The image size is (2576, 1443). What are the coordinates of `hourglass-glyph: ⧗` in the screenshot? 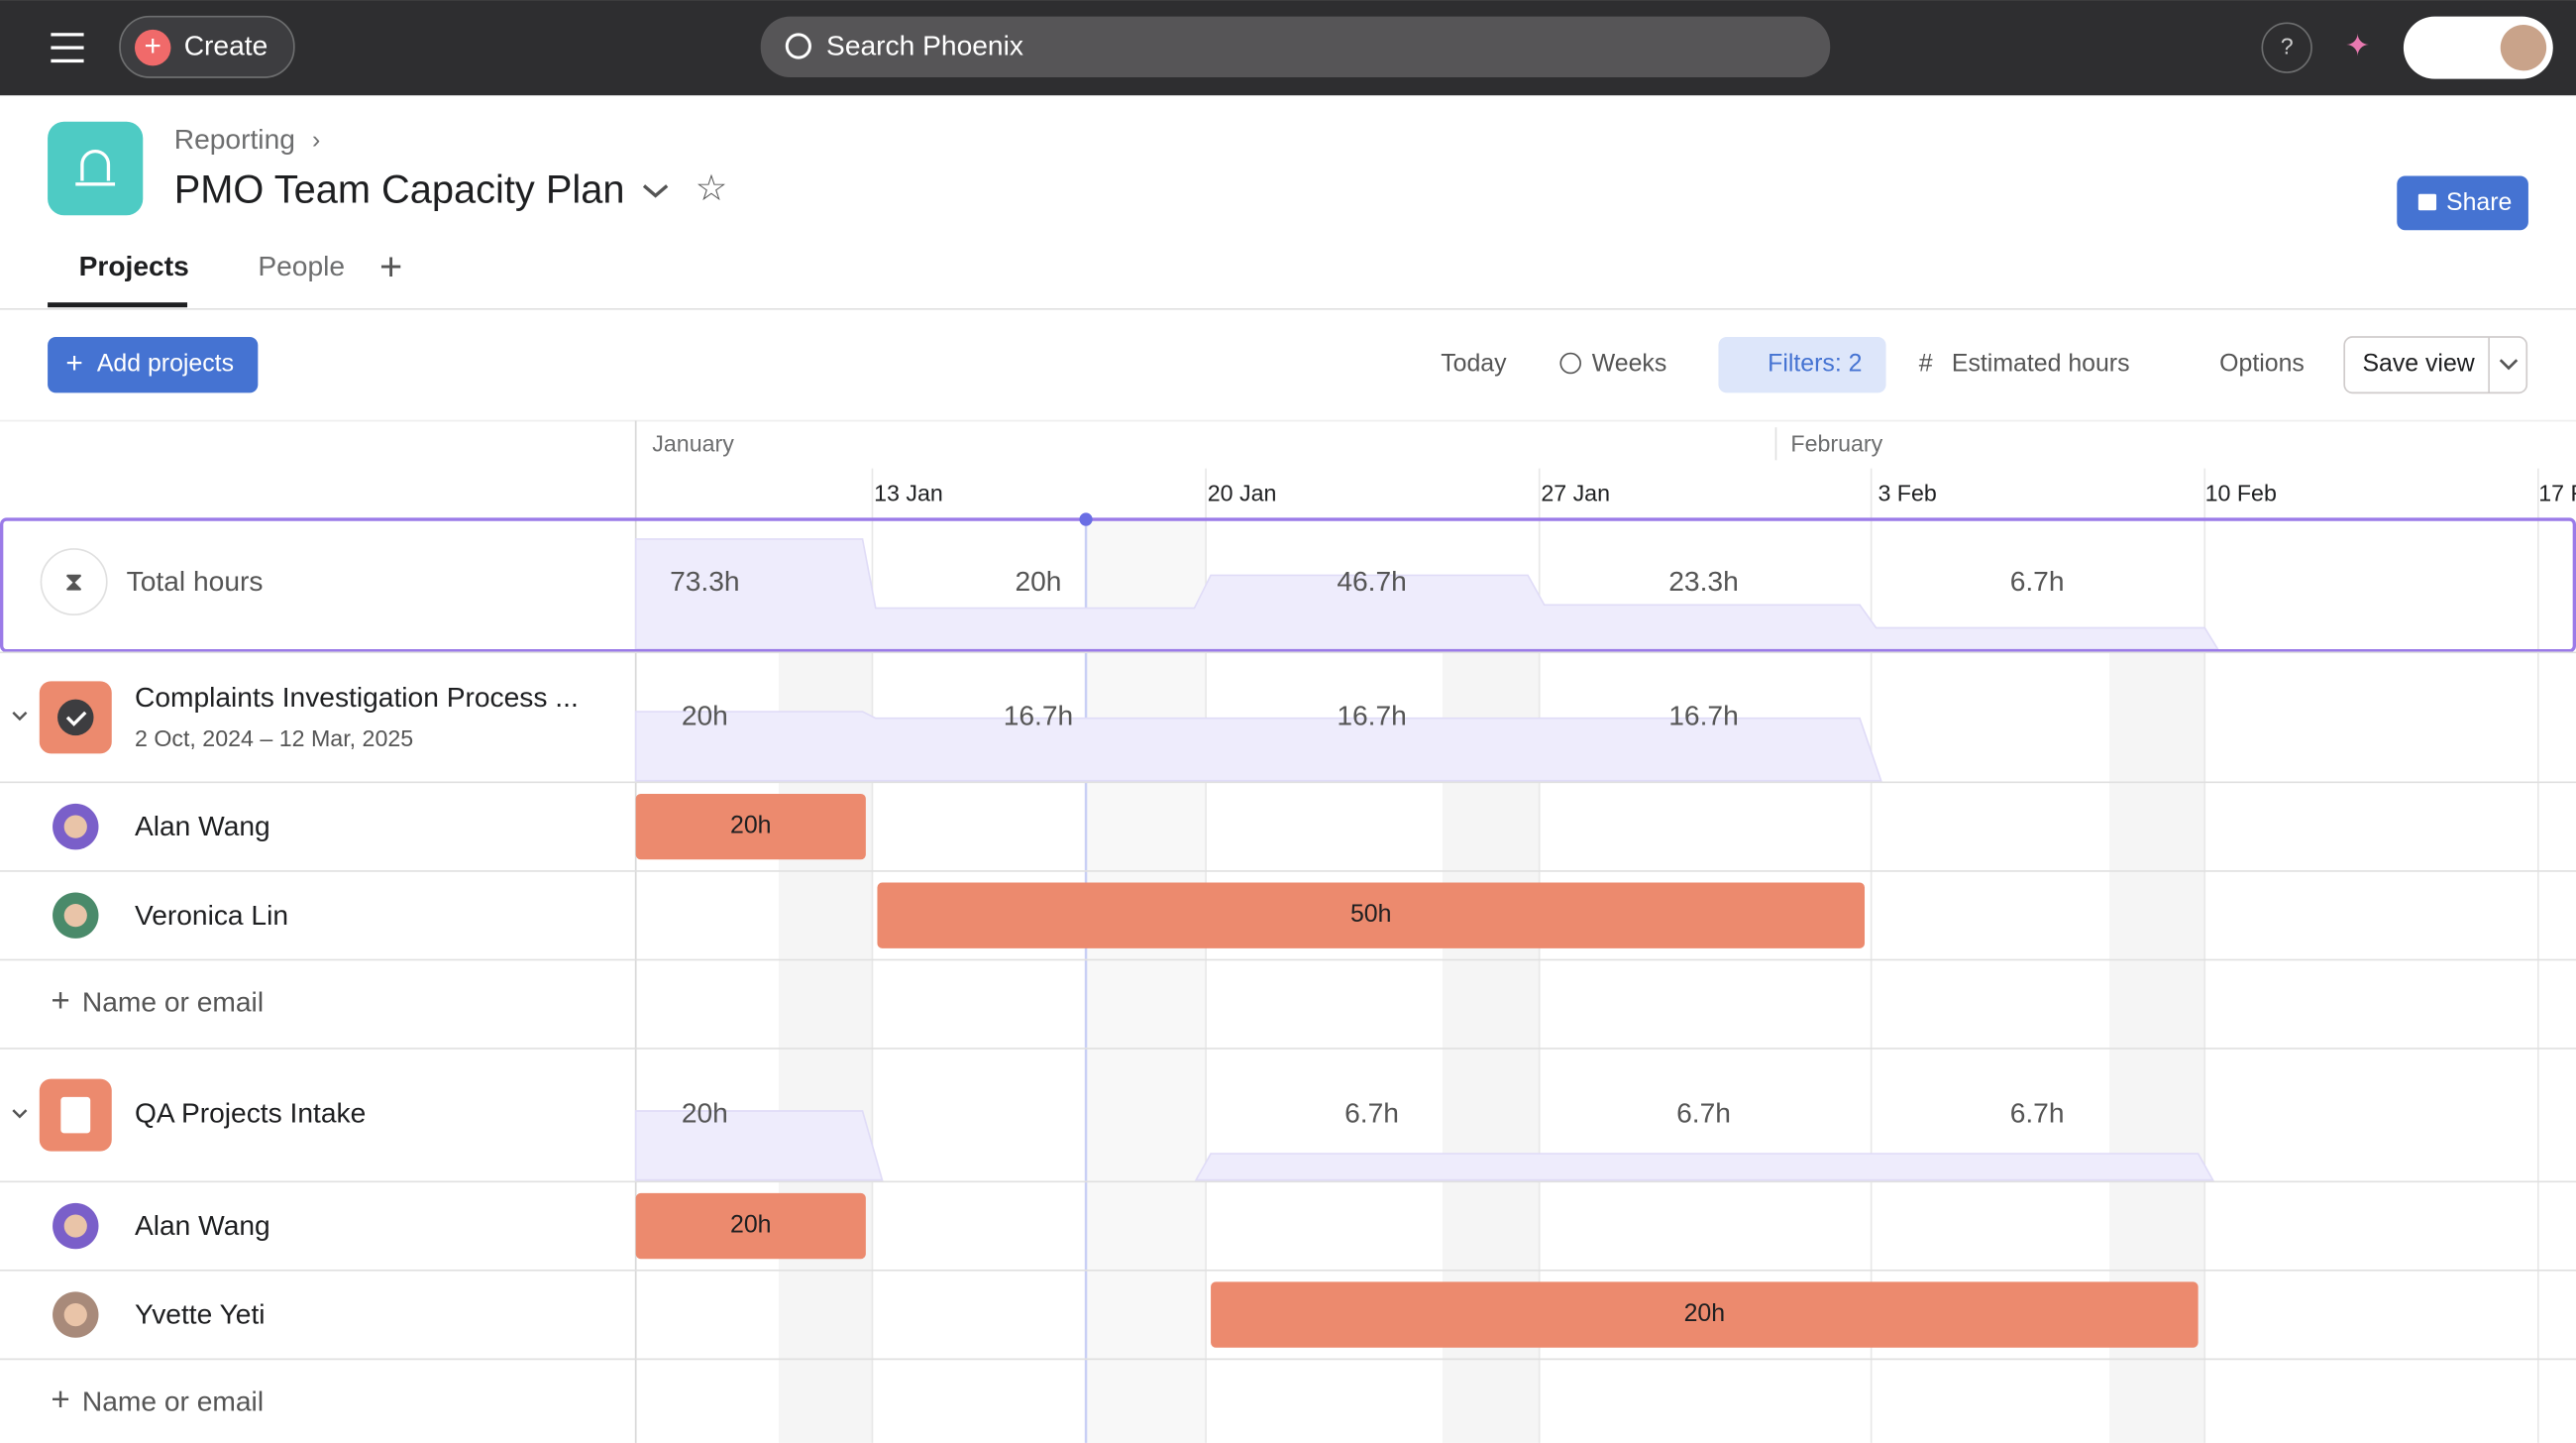 It's located at (73, 582).